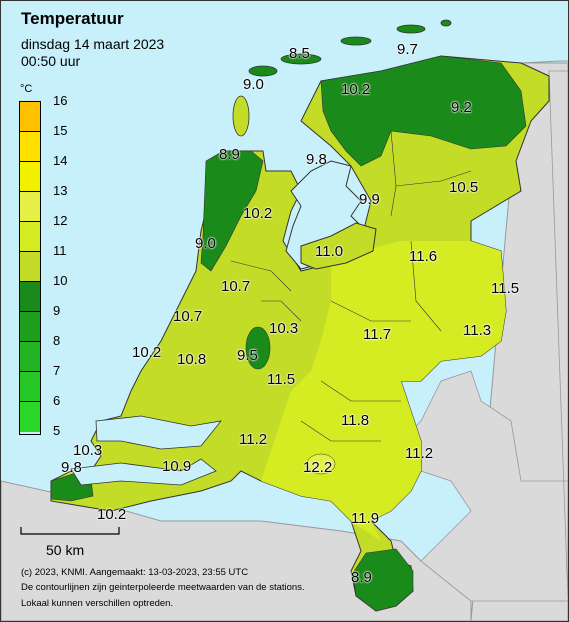 This screenshot has width=569, height=622. I want to click on station-value-ell: 11.9, so click(365, 518).